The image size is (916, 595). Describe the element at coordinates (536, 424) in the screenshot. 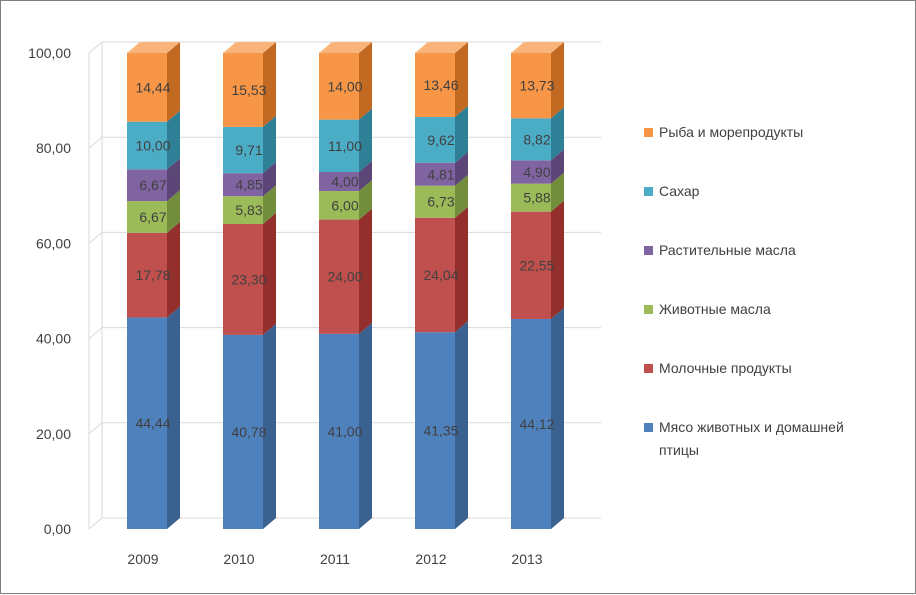

I see `data-label: 44,12` at that location.